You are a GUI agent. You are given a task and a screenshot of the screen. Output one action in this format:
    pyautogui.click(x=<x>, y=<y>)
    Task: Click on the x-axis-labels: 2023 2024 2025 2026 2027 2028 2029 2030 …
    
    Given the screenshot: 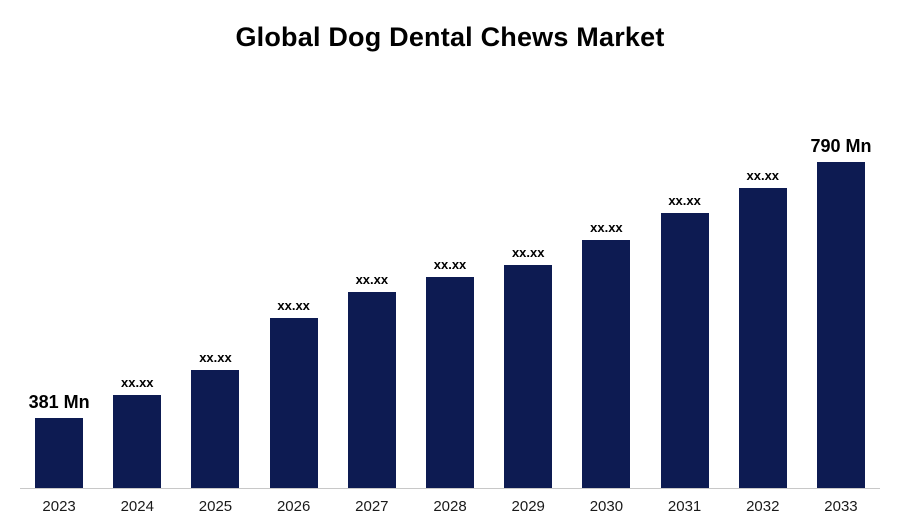 What is the action you would take?
    pyautogui.click(x=450, y=502)
    